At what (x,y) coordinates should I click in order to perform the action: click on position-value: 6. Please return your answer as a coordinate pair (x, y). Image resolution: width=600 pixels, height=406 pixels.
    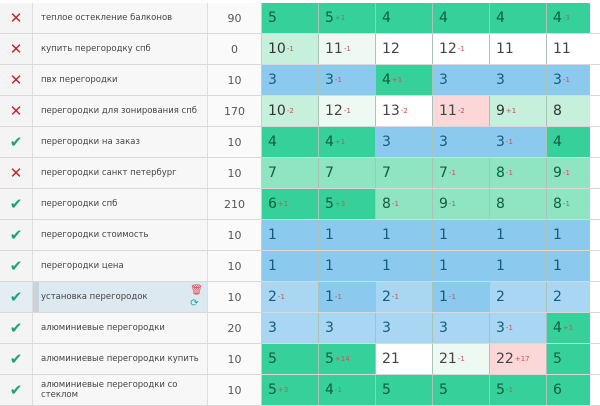
    Looking at the image, I should click on (557, 390).